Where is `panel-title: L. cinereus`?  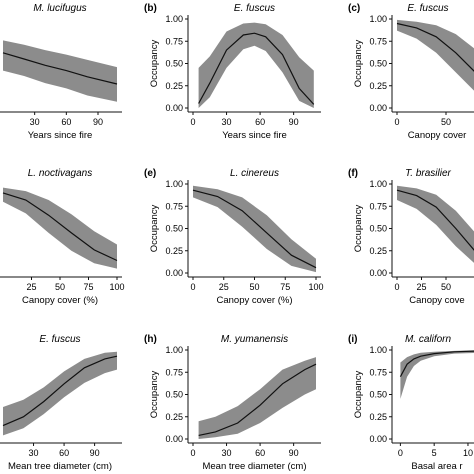 panel-title: L. cinereus is located at coordinates (254, 173).